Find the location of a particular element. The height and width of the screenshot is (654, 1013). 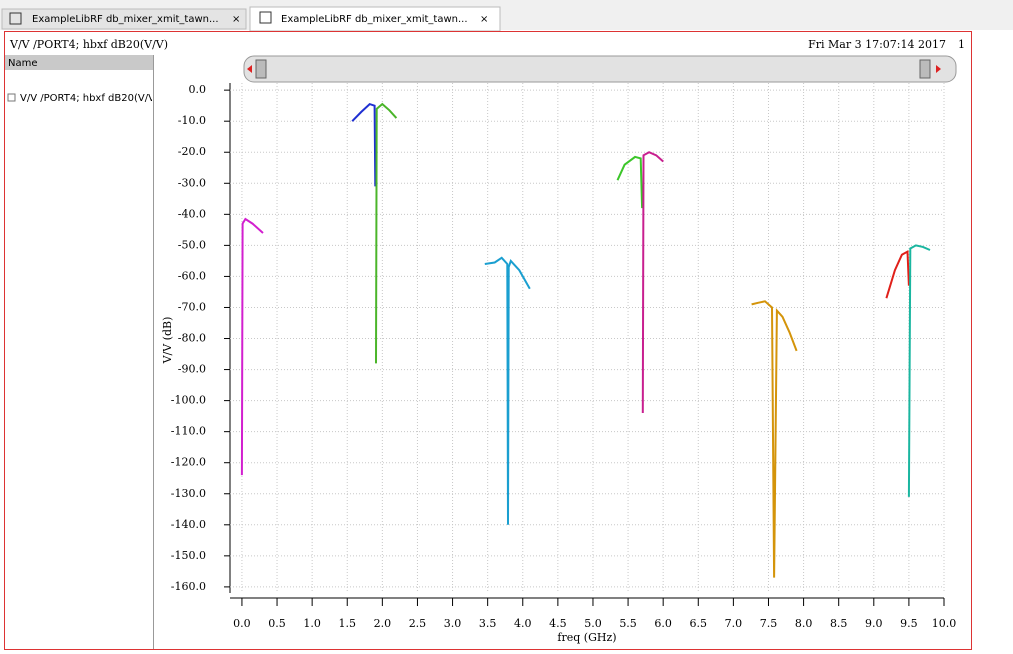

y-tick-label: -130.0 is located at coordinates (188, 493).